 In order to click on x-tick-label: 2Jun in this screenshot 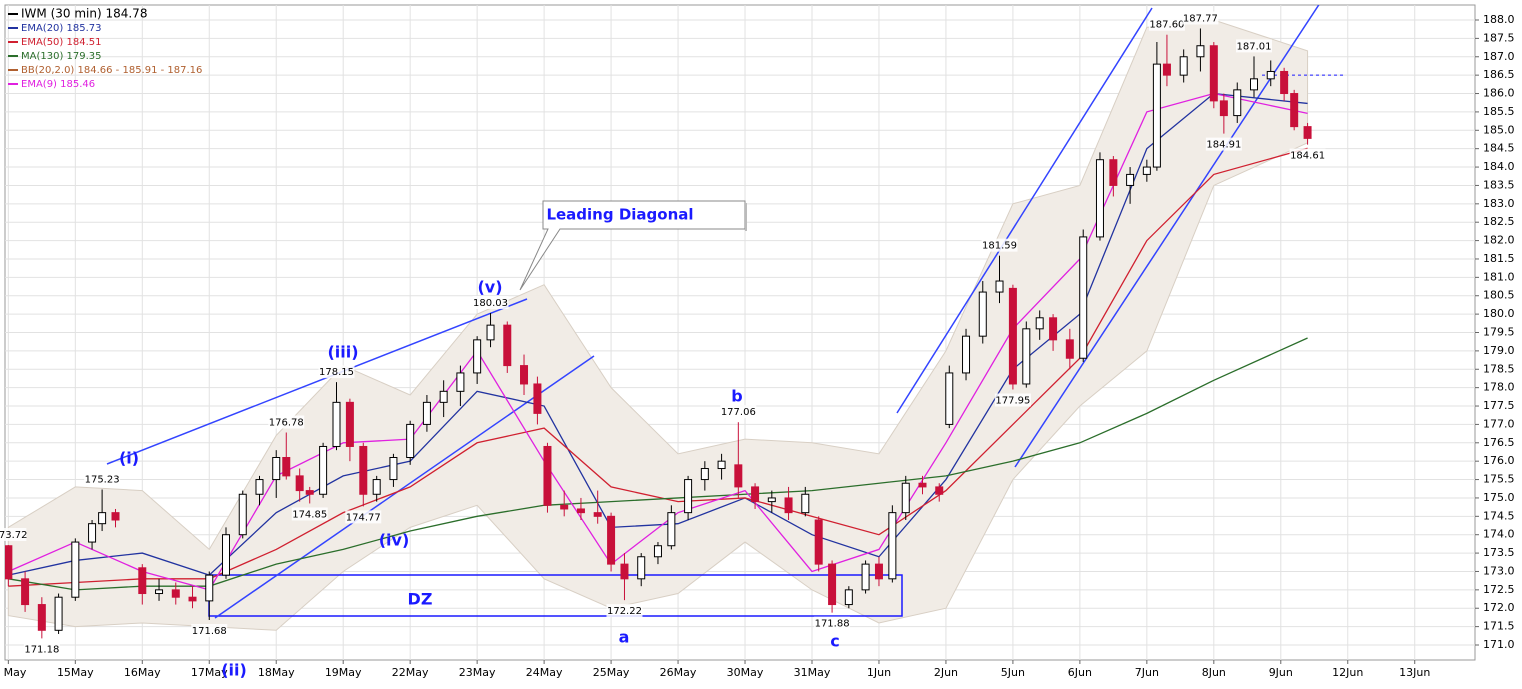, I will do `click(946, 672)`.